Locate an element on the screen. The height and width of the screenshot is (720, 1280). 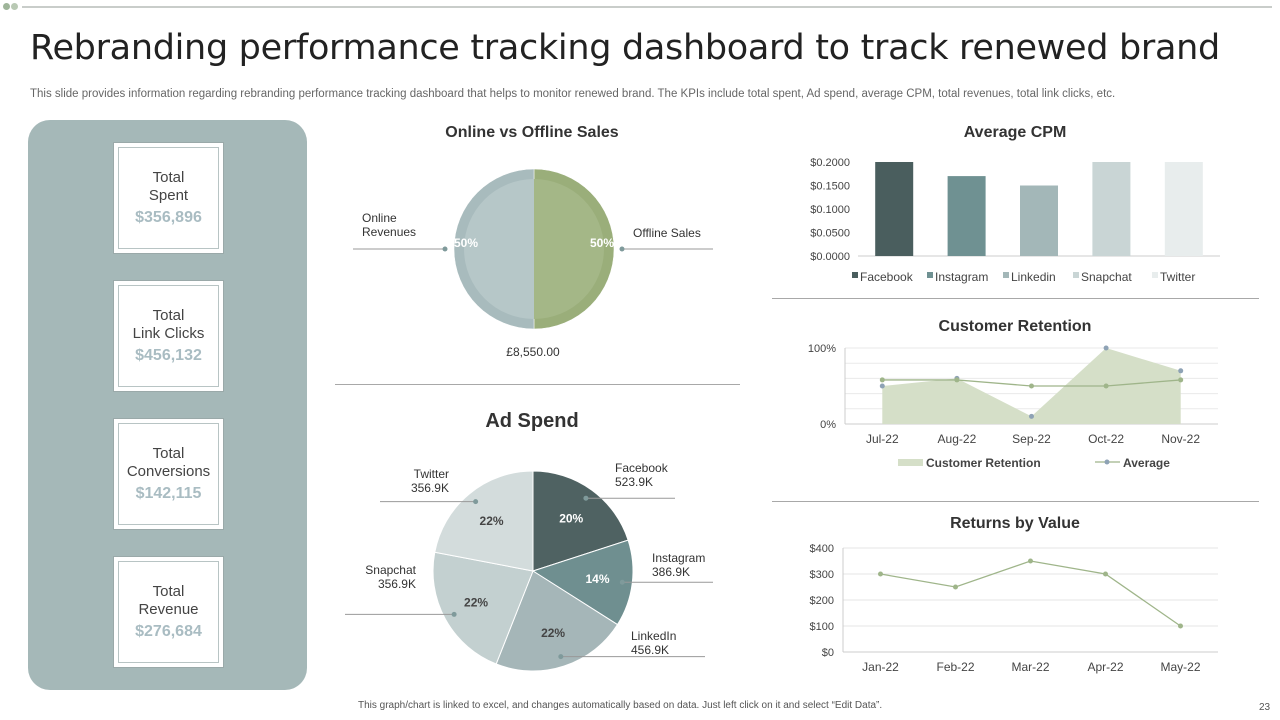
decor-dot is located at coordinates (14, 6).